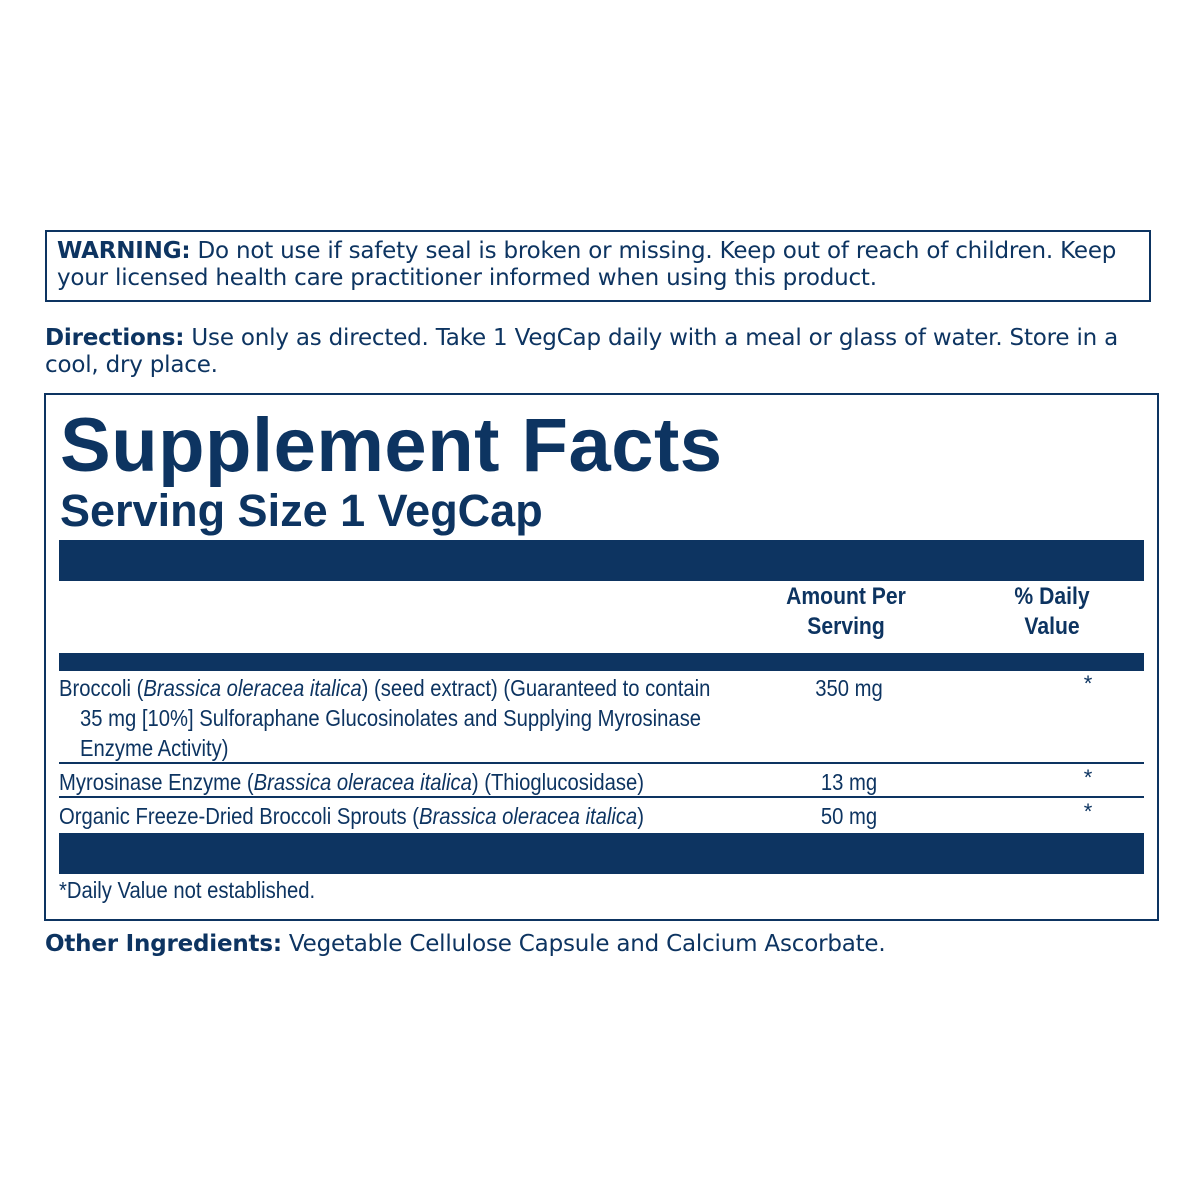 The image size is (1200, 1200). What do you see at coordinates (391, 445) in the screenshot?
I see `facts-title: Supplement Facts` at bounding box center [391, 445].